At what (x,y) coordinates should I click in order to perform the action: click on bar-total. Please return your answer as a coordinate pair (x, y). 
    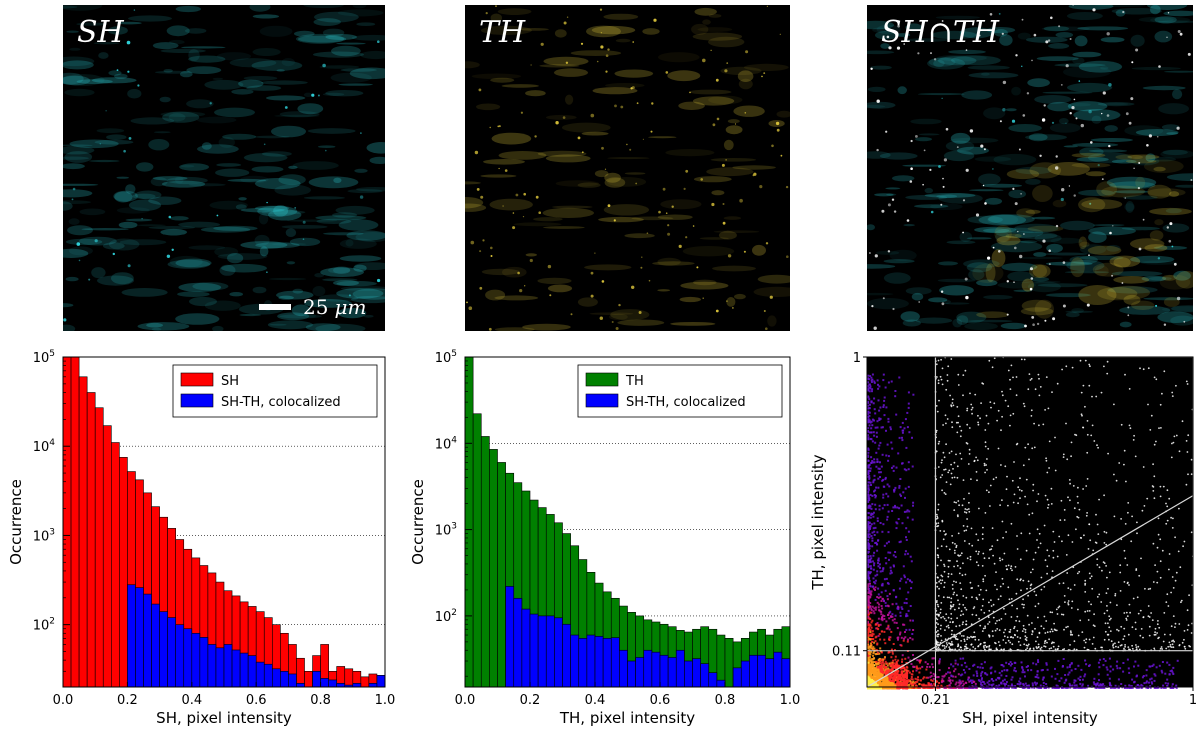
    Looking at the image, I should click on (365, 682).